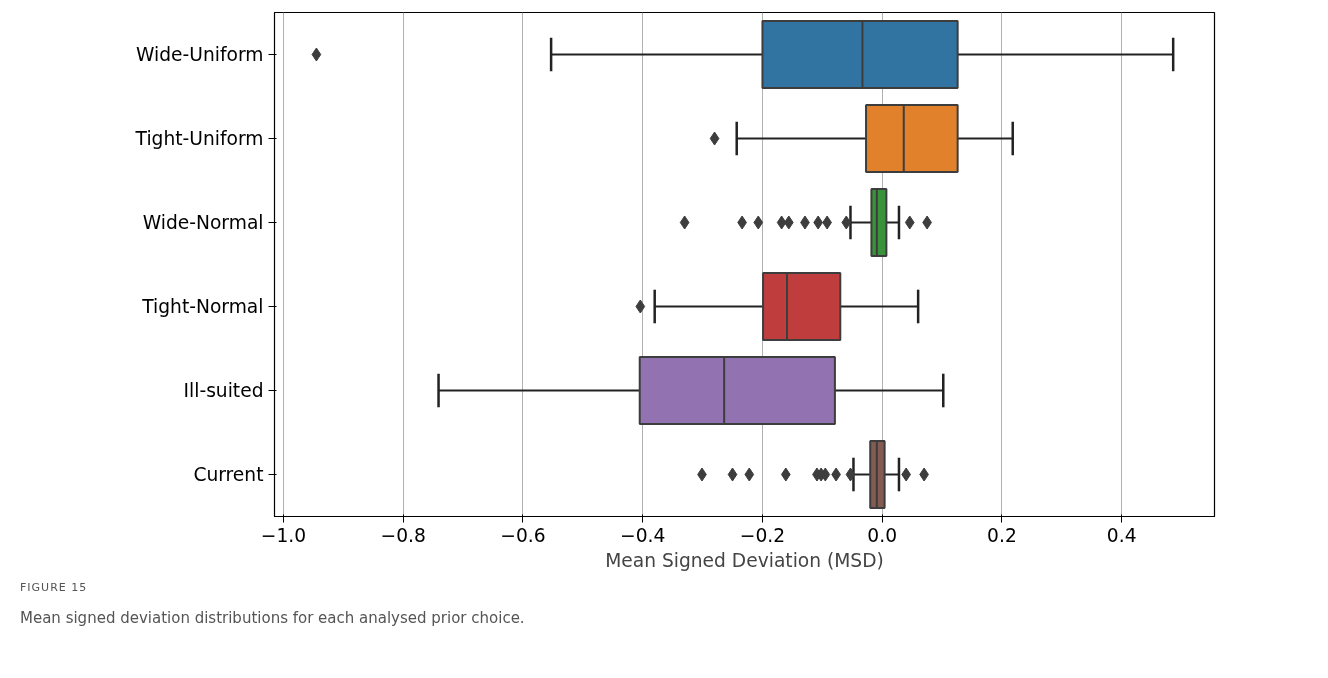 The height and width of the screenshot is (678, 1328). What do you see at coordinates (54, 588) in the screenshot?
I see `caption: FIGURE 15` at bounding box center [54, 588].